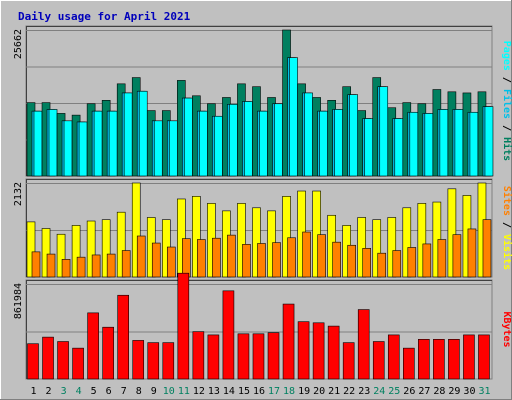  I want to click on x-tick-day-13: 13, so click(214, 391).